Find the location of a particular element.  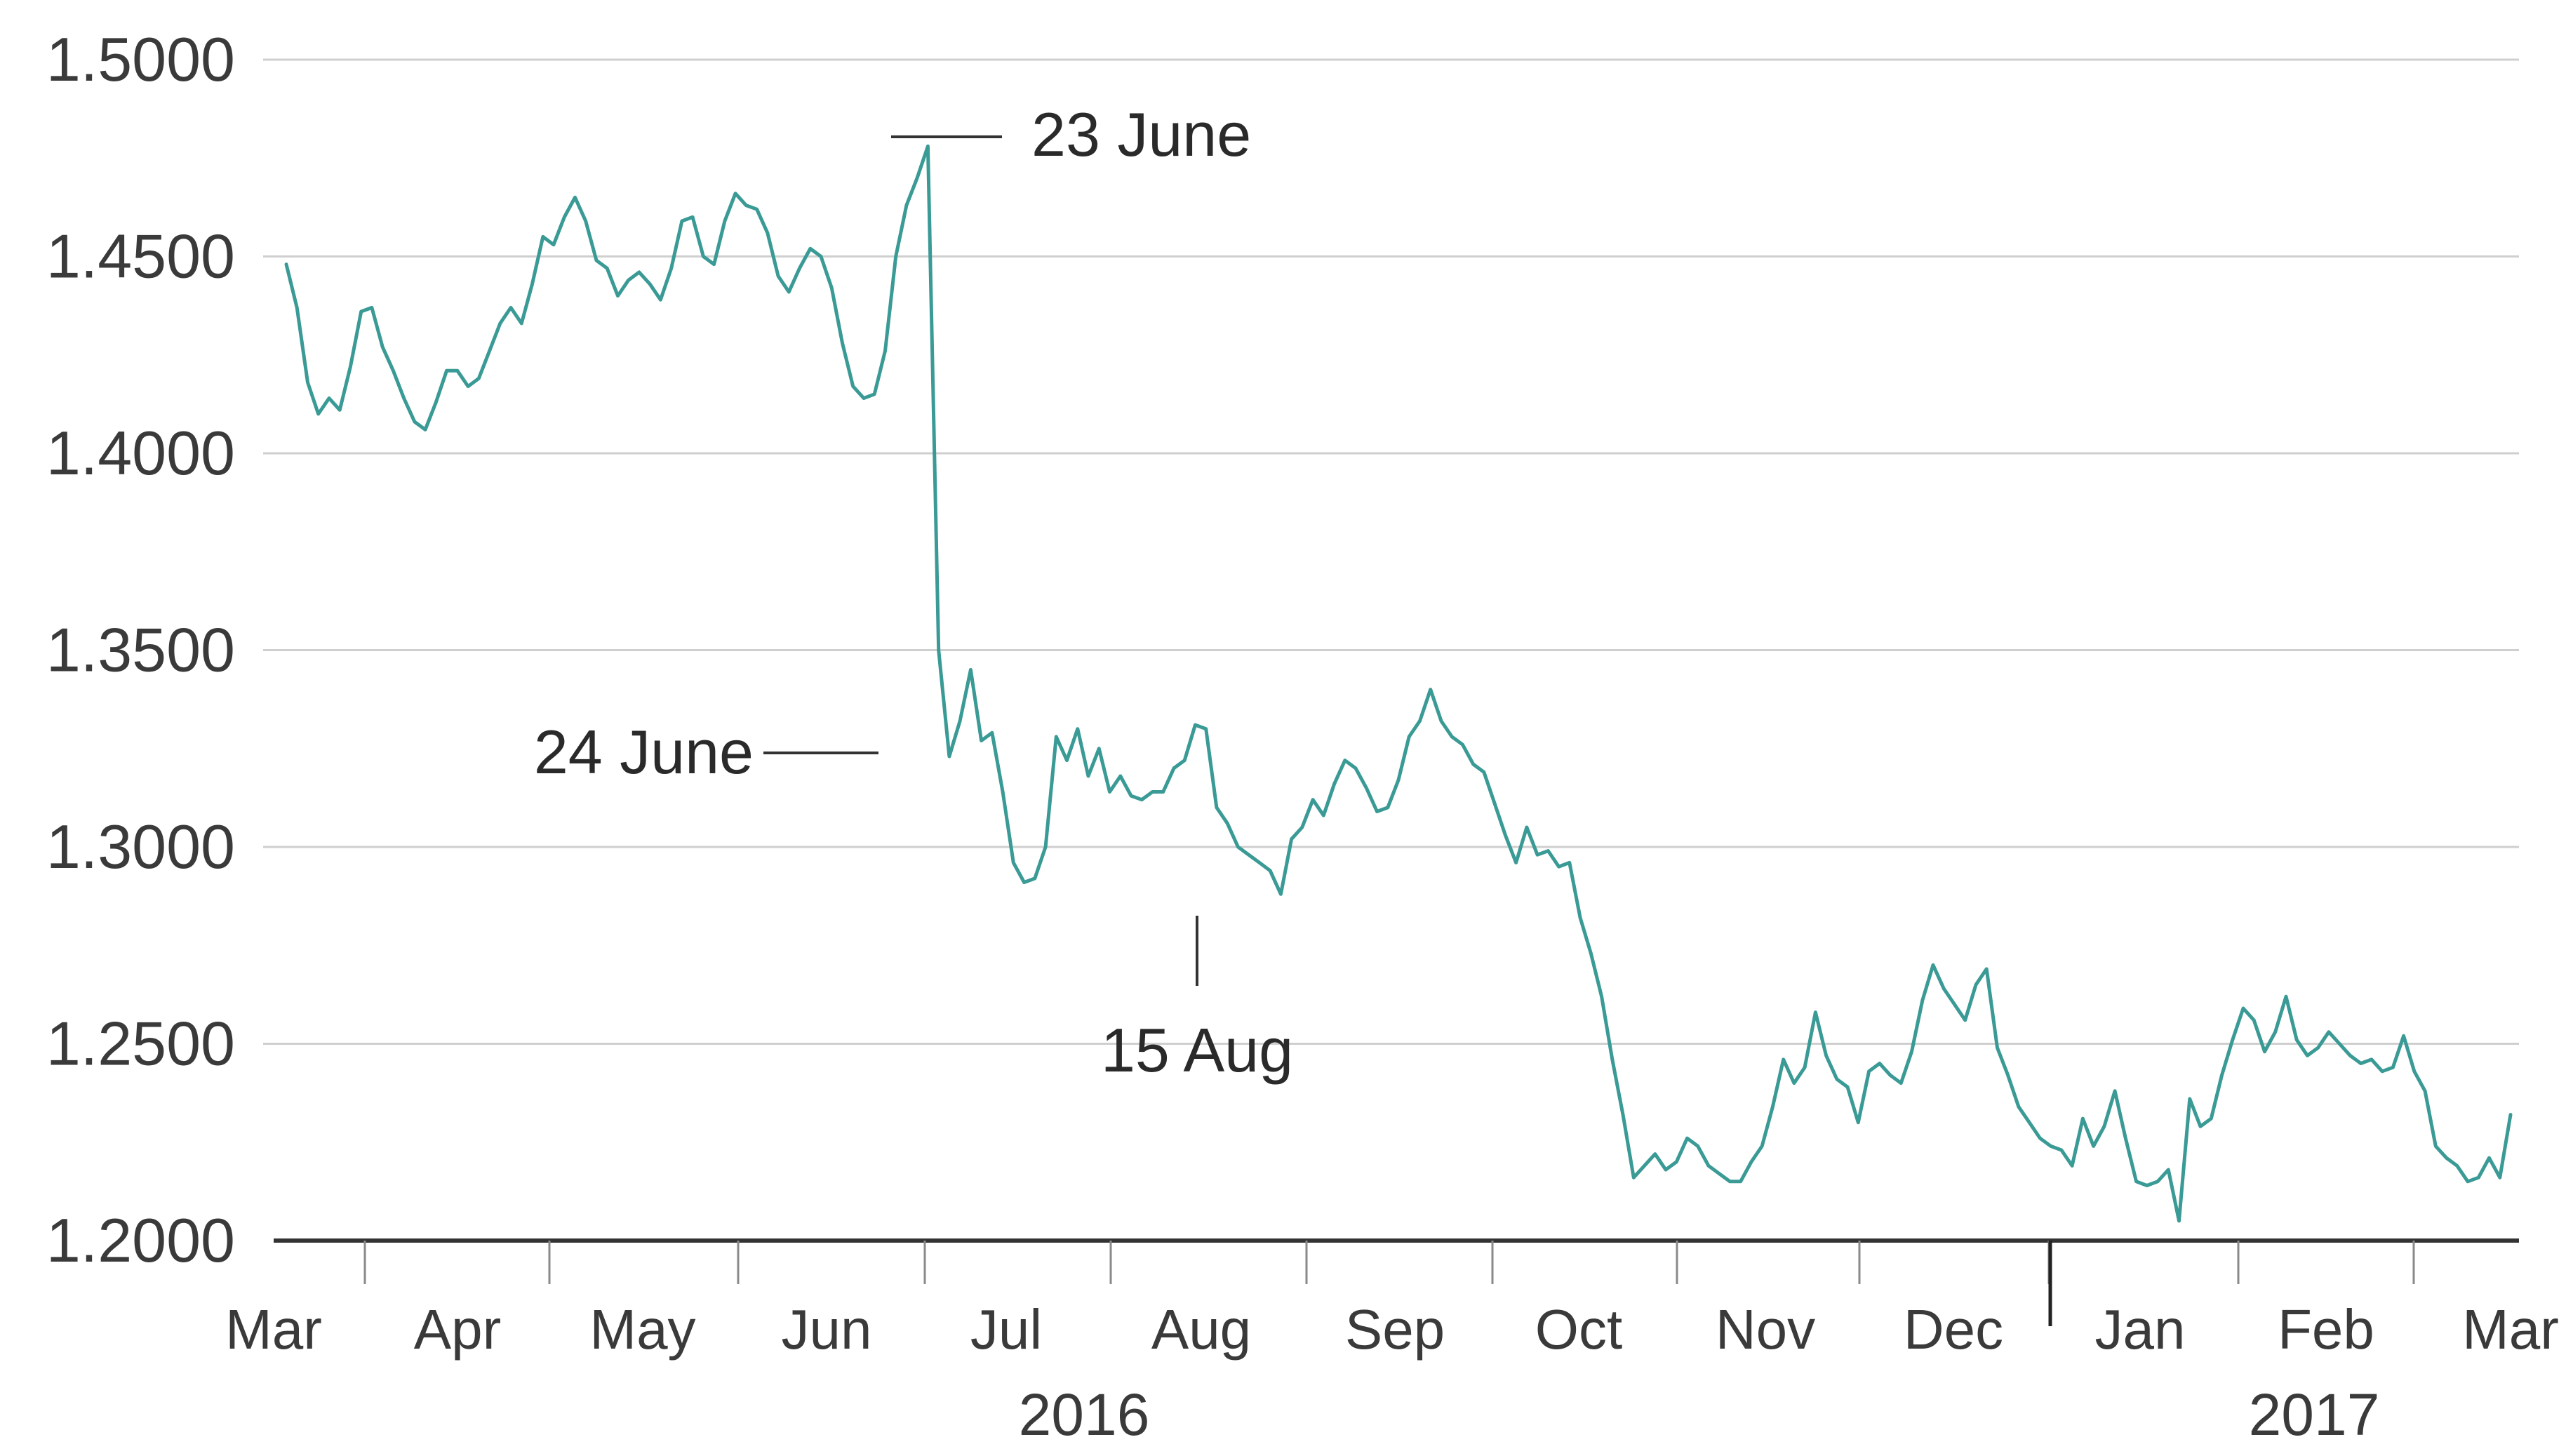

x-tick-label: Apr is located at coordinates (458, 1329).